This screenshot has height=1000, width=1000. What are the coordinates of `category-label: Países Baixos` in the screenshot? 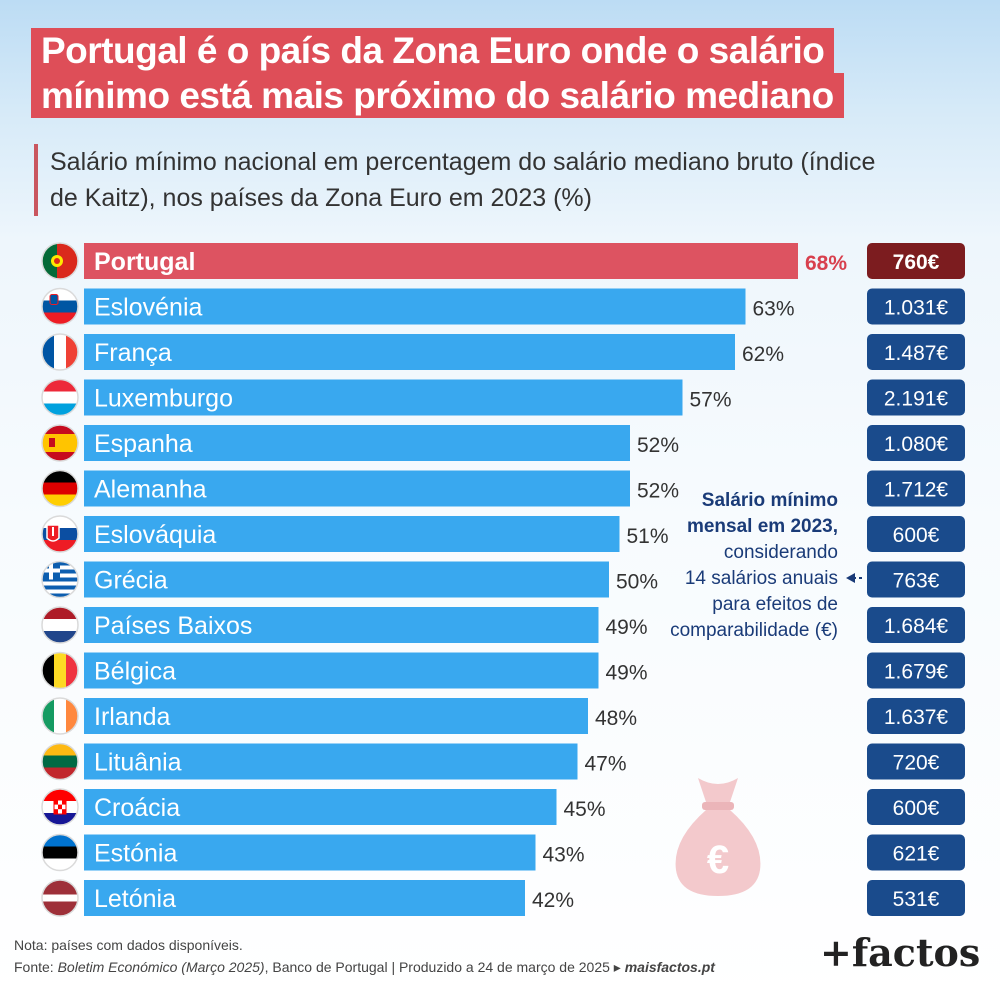 It's located at (173, 626).